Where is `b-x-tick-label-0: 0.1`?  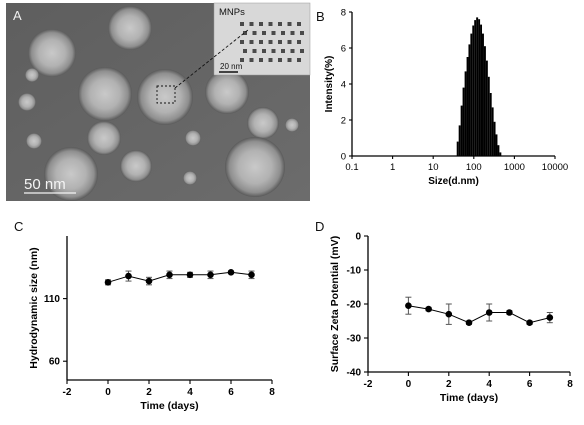 b-x-tick-label-0: 0.1 is located at coordinates (351, 167).